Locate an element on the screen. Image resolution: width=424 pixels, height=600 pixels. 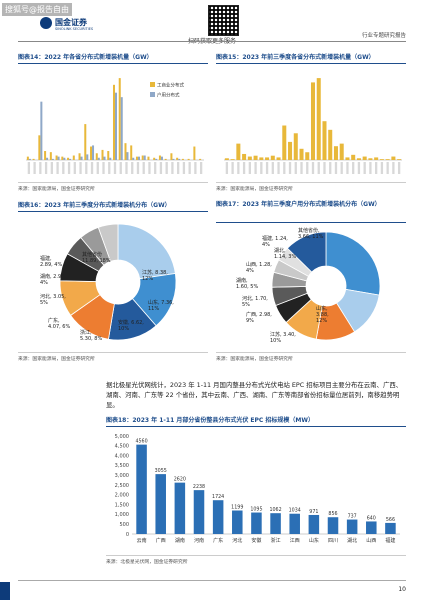
y-tick-label: 4,000 is located at coordinates (122, 456).